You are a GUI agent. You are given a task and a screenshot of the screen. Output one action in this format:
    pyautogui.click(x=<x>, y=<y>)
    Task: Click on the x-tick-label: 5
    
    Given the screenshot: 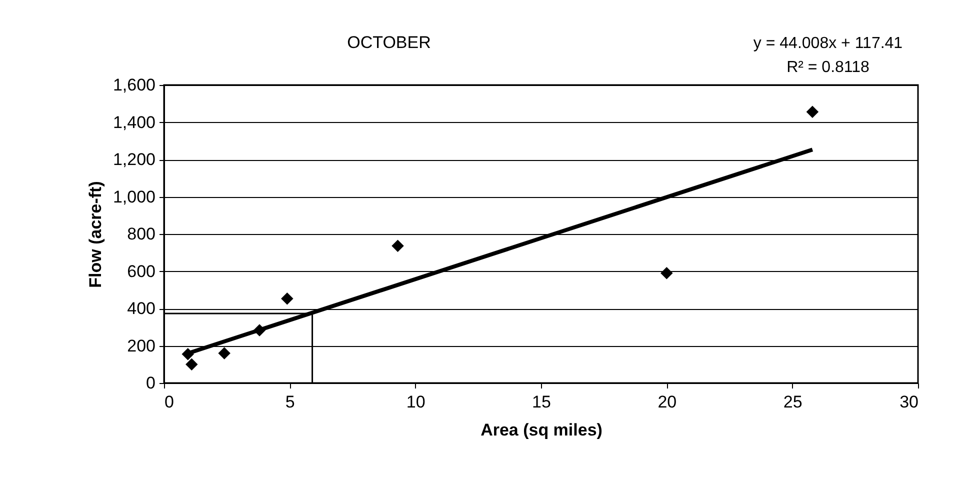 What is the action you would take?
    pyautogui.click(x=290, y=402)
    